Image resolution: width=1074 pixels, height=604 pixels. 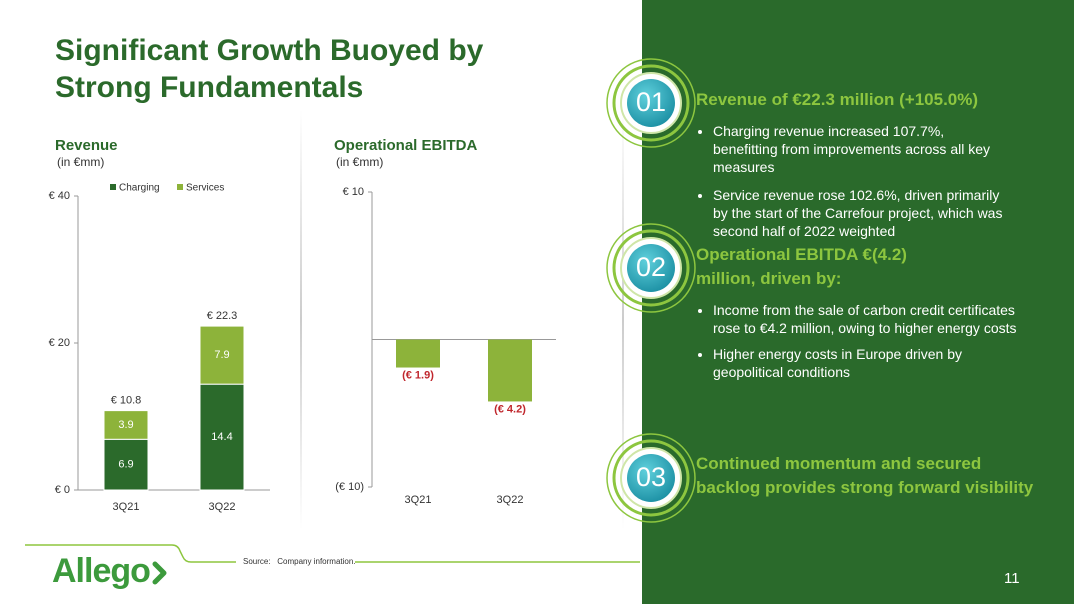 I want to click on footer-line, so click(x=332, y=553).